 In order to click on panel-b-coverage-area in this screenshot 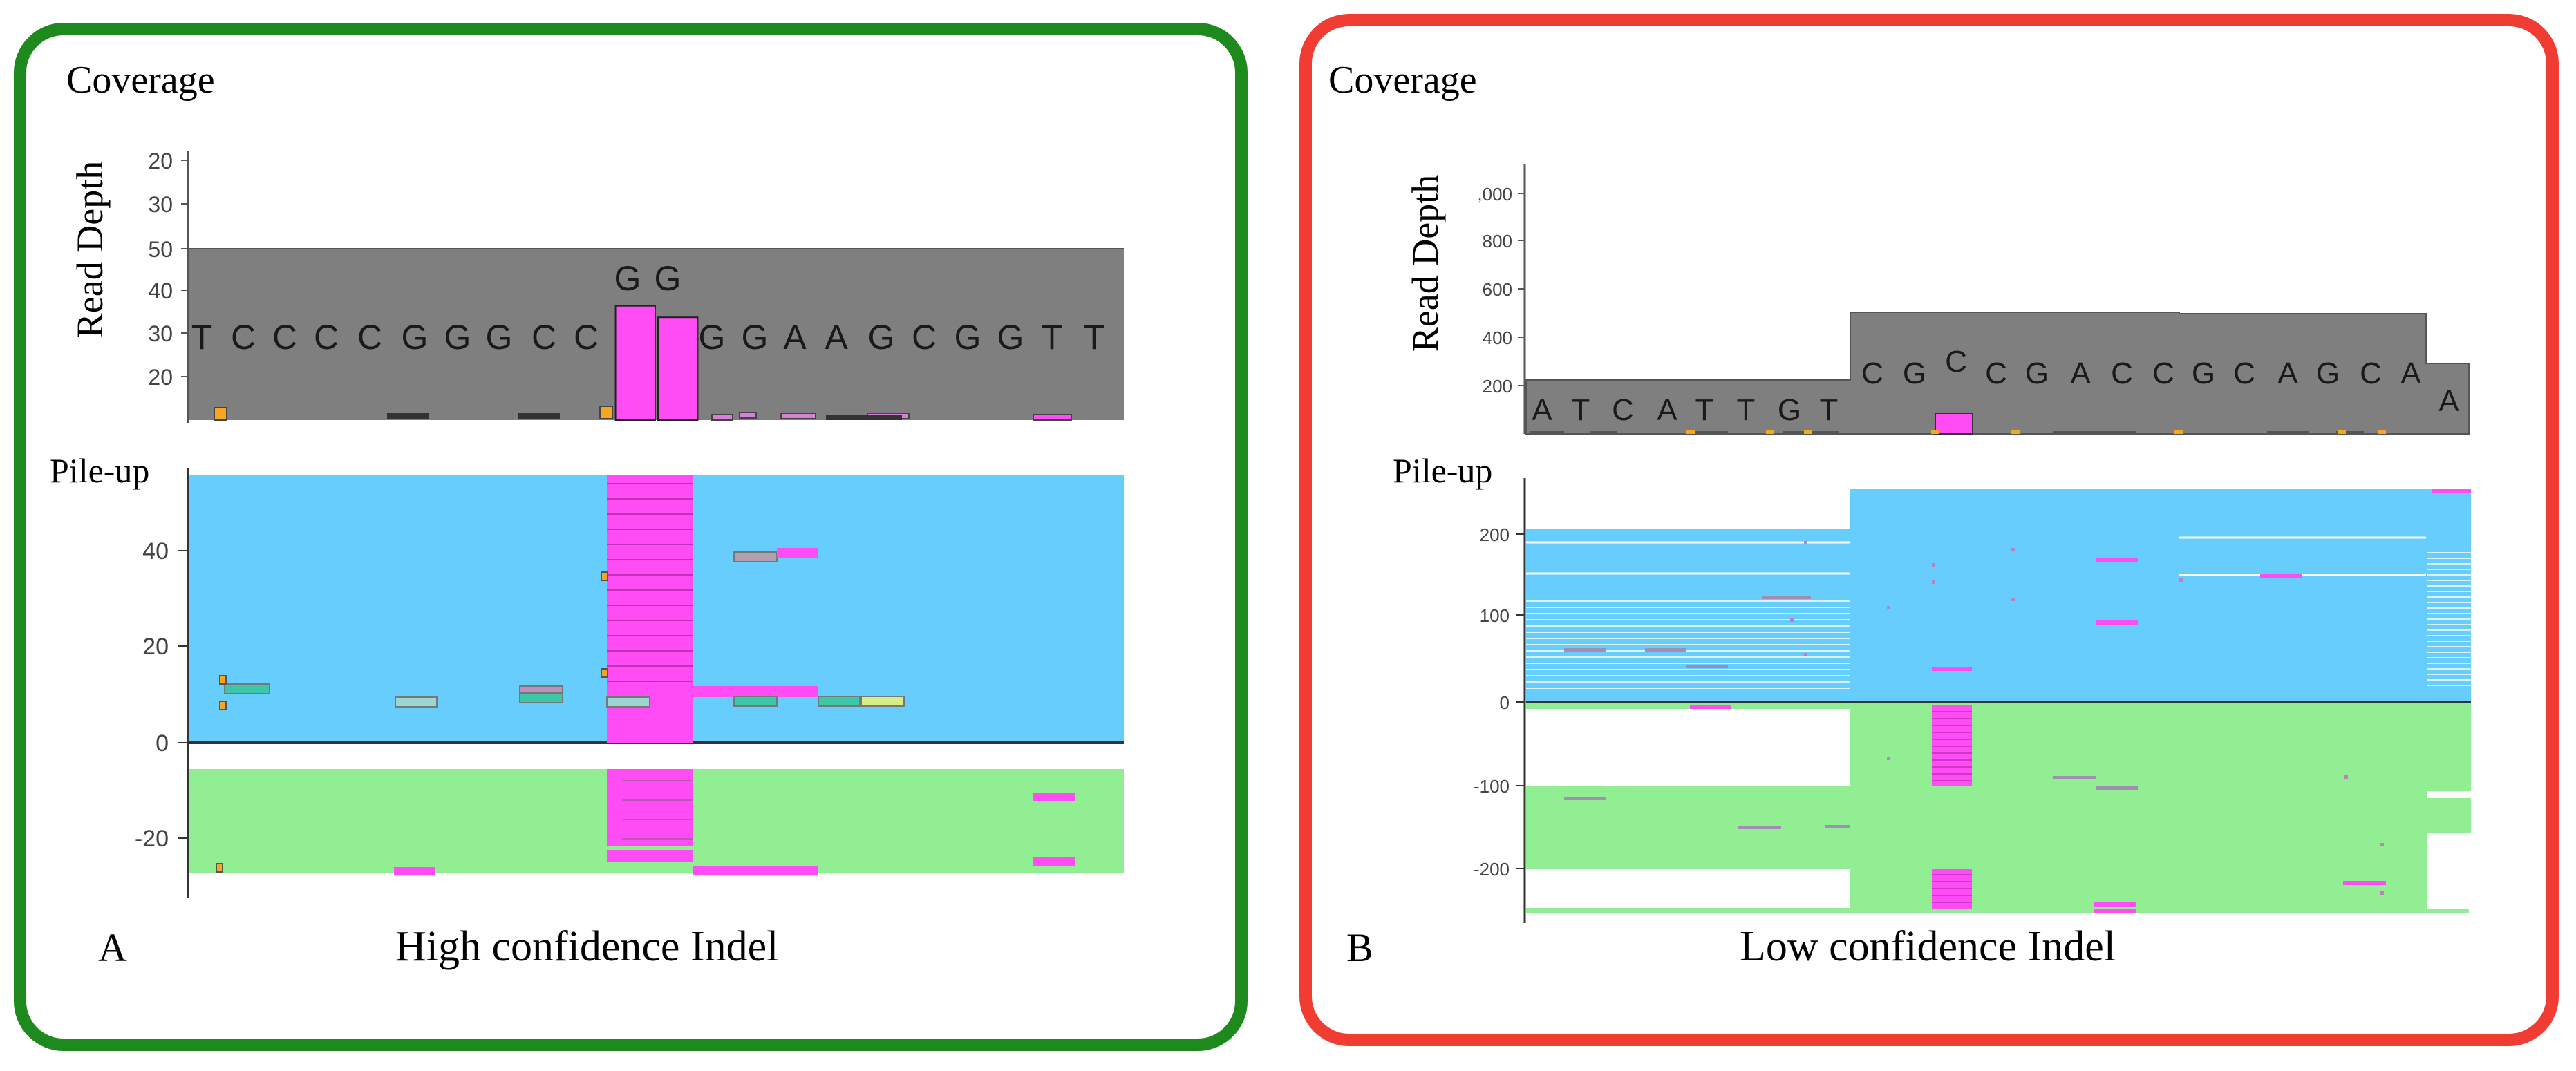, I will do `click(1997, 373)`.